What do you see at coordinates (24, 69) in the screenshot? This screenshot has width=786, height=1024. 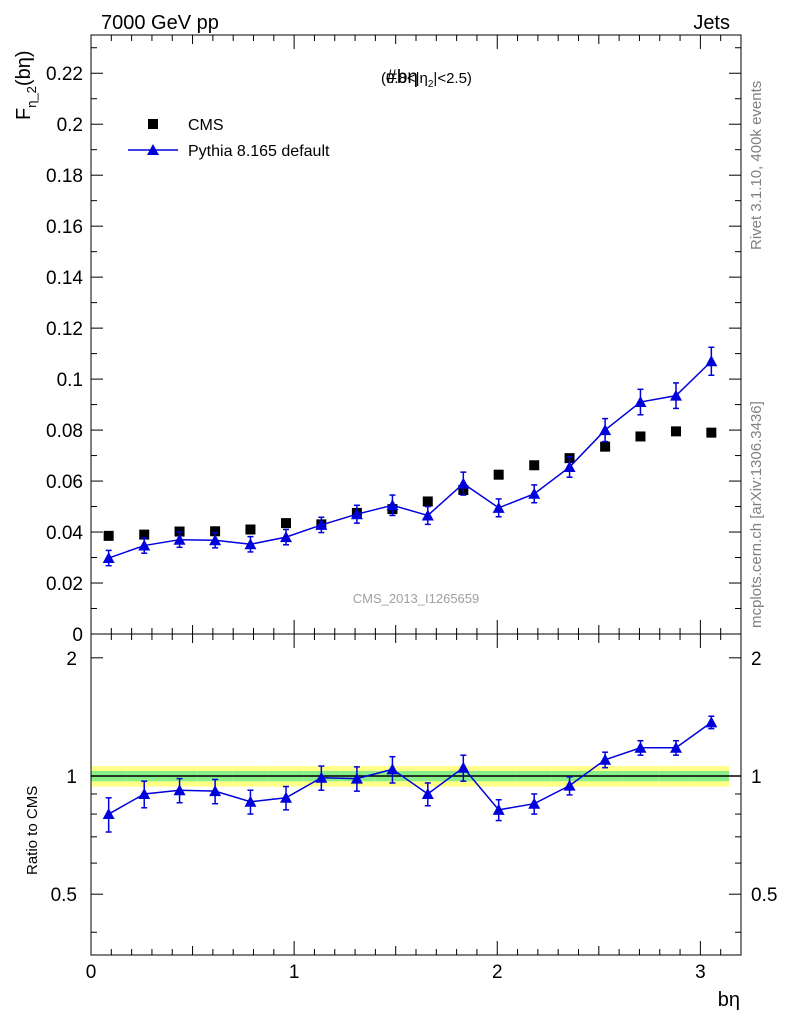 I see `y-axis-title-tail: (bη)` at bounding box center [24, 69].